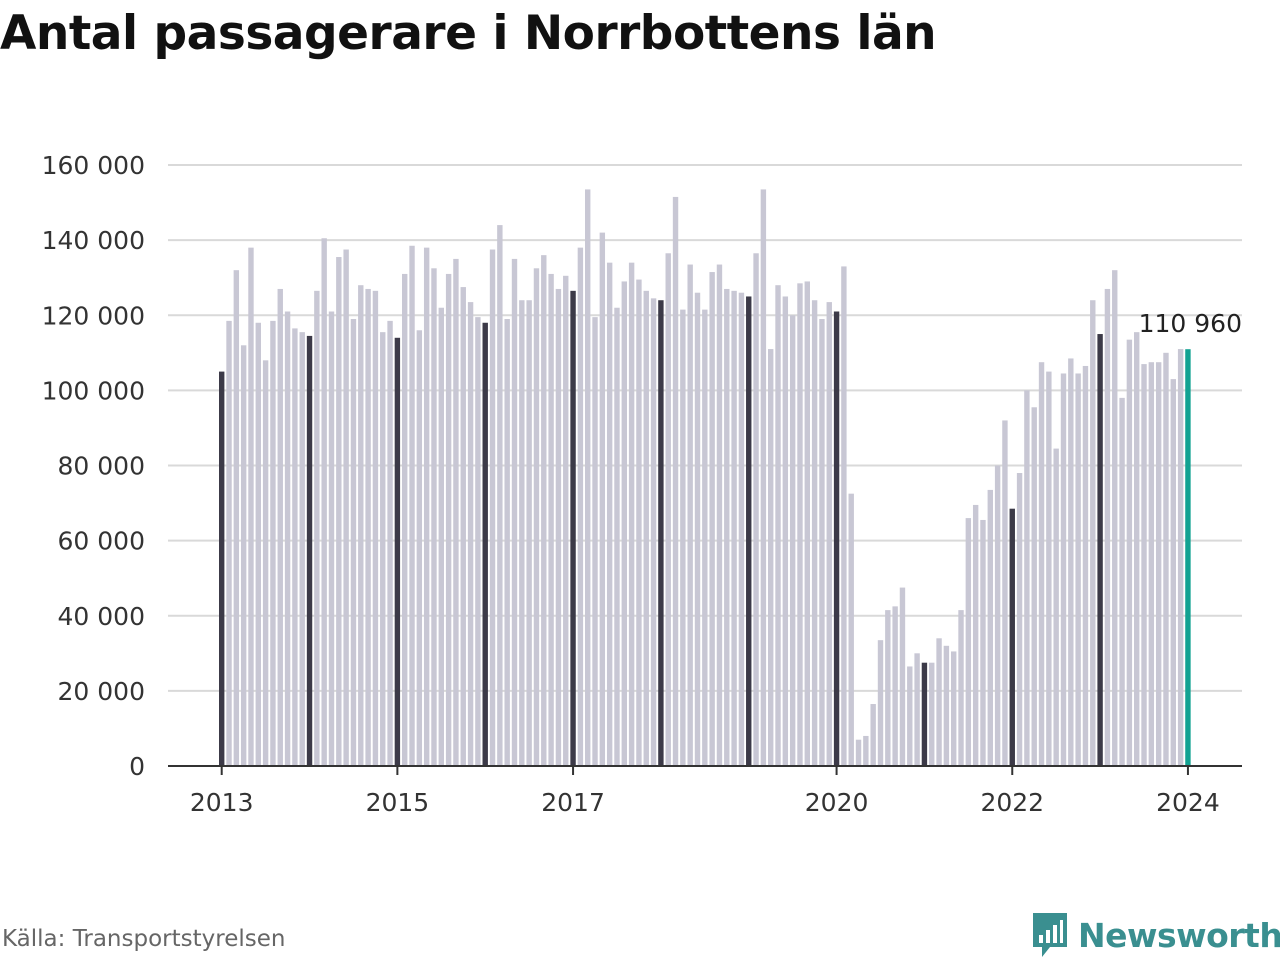 This screenshot has height=960, width=1280. I want to click on source-note: Källa: Transportstyrelsen, so click(144, 939).